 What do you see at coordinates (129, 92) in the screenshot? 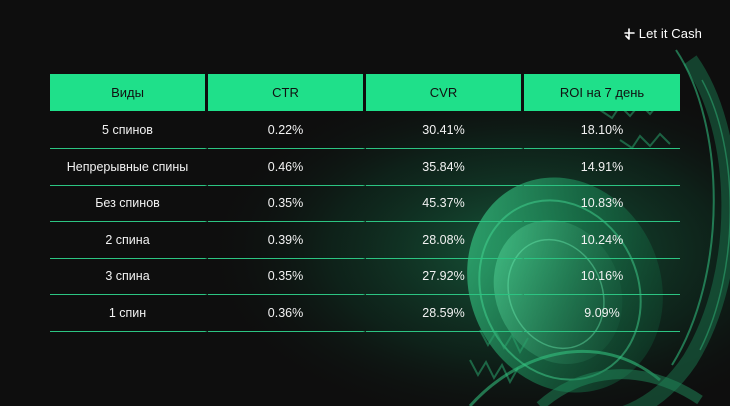
I see `column-header-type: Виды` at bounding box center [129, 92].